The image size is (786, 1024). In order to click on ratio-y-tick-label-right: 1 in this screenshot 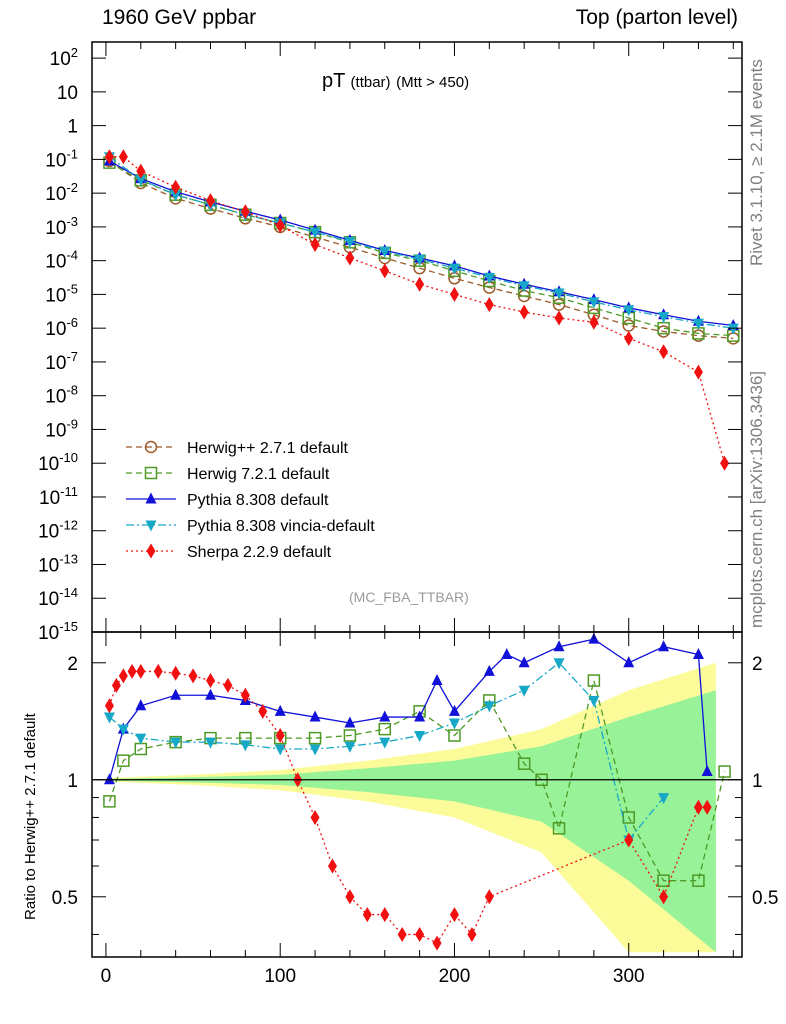, I will do `click(757, 781)`.